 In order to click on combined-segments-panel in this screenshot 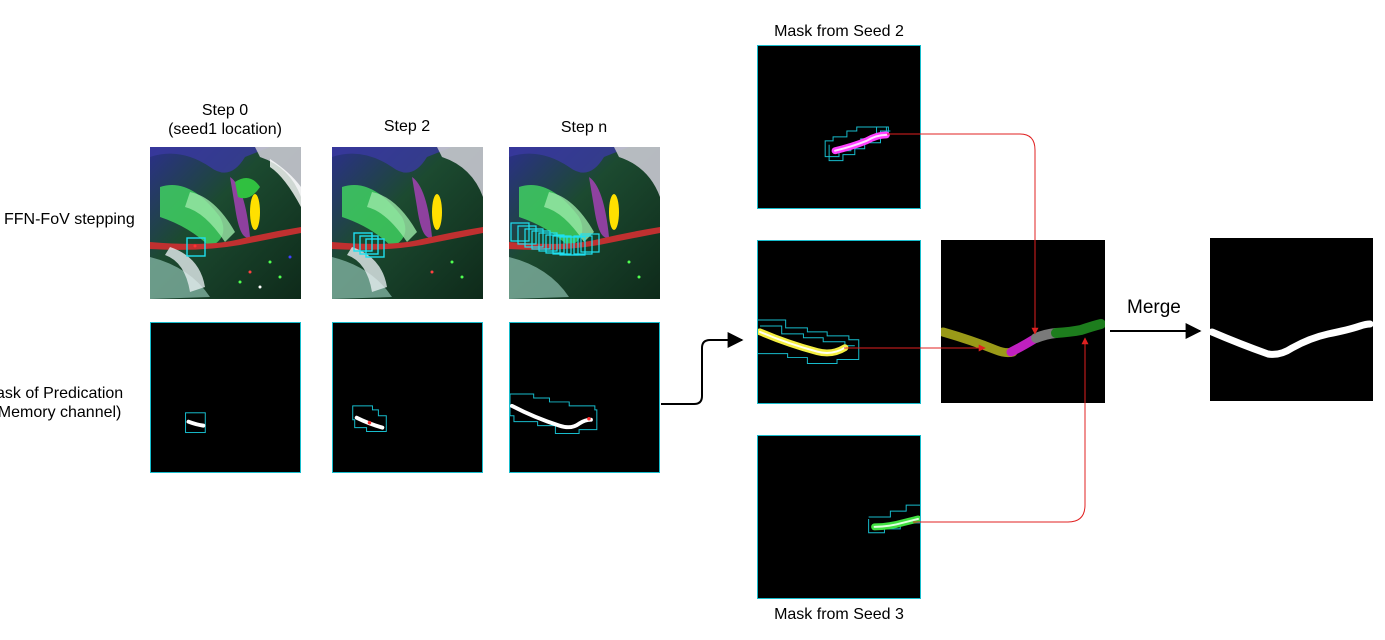, I will do `click(1023, 321)`.